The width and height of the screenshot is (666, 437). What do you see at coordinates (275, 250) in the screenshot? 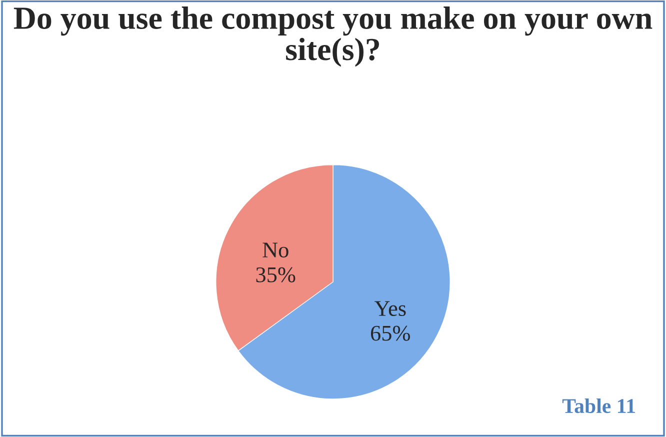
I see `slice-label: No` at bounding box center [275, 250].